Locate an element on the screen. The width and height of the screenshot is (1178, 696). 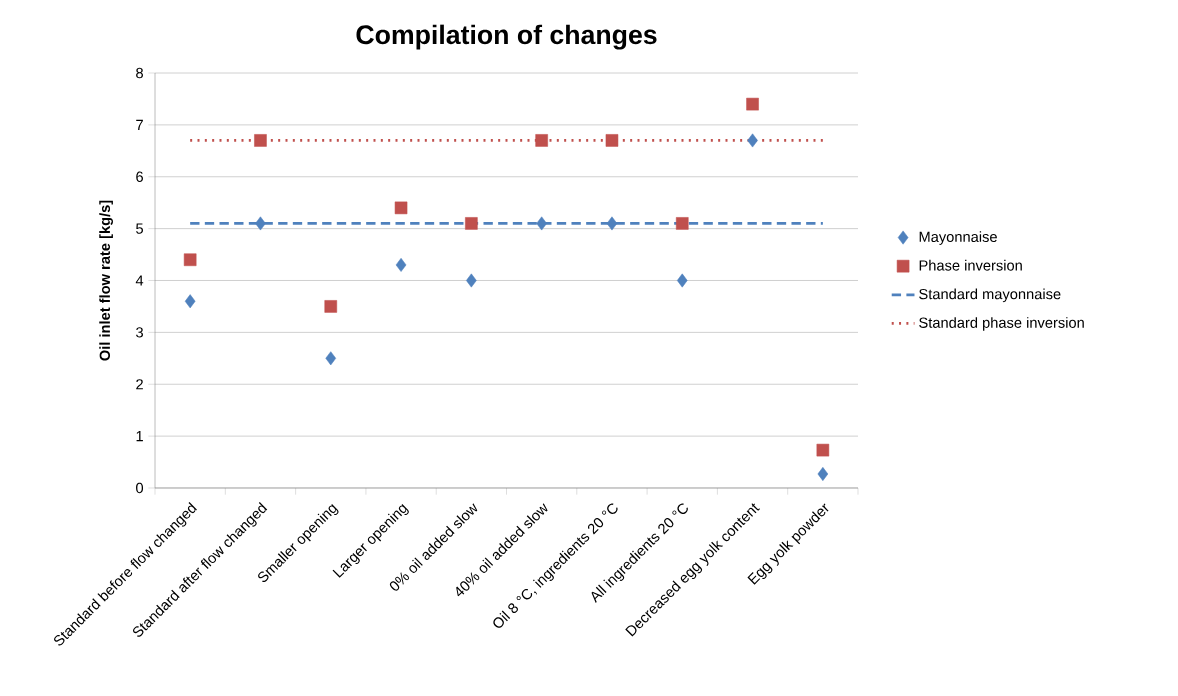
y-tick-label: 2 is located at coordinates (139, 384).